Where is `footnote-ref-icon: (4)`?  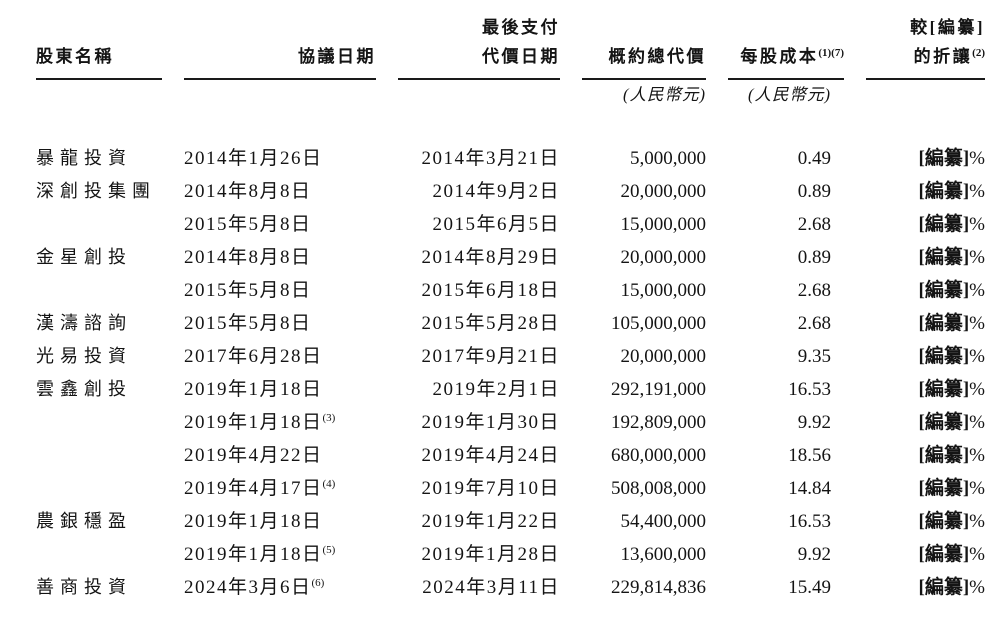
footnote-ref-icon: (4) is located at coordinates (329, 484).